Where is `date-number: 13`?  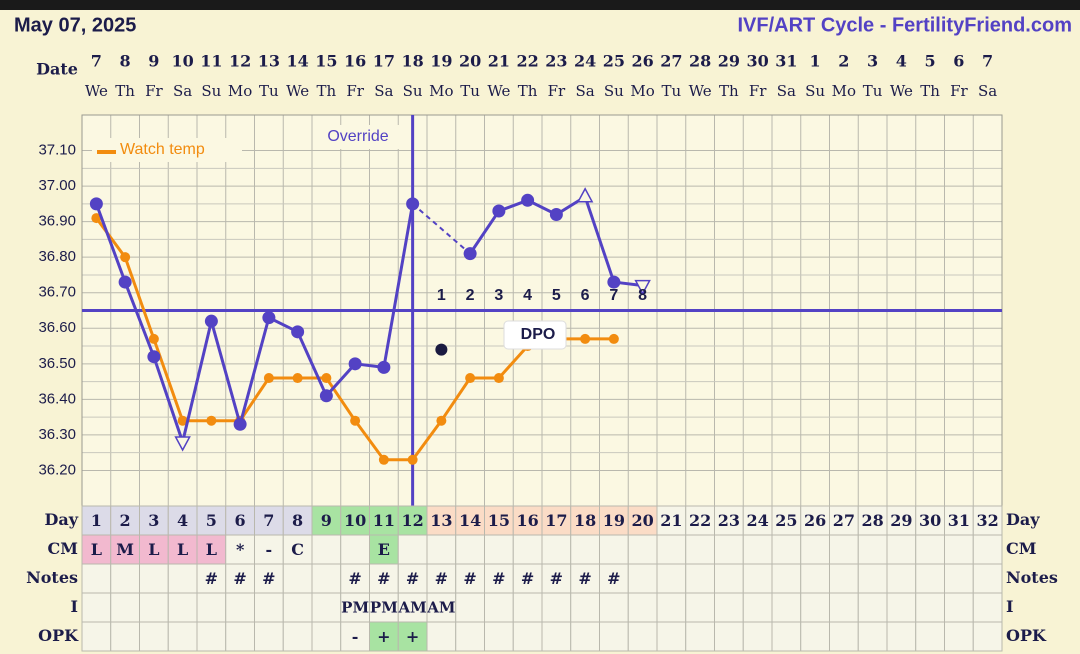
date-number: 13 is located at coordinates (269, 61).